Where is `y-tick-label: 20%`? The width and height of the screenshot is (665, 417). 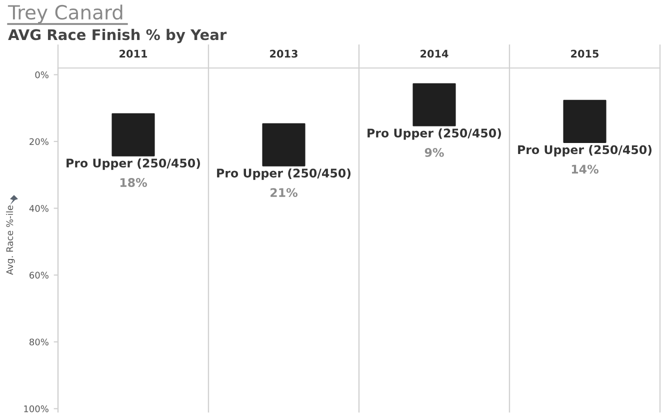
y-tick-label: 20% is located at coordinates (39, 142).